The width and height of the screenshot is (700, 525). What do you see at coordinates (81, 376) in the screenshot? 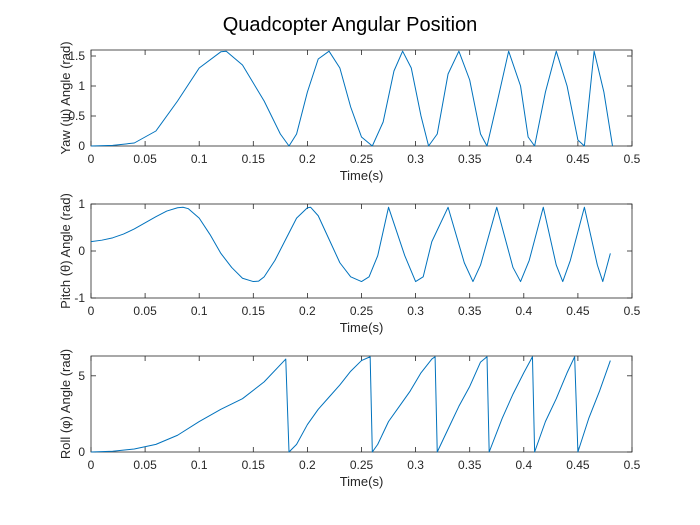
I see `roll-ytick-label: 5` at bounding box center [81, 376].